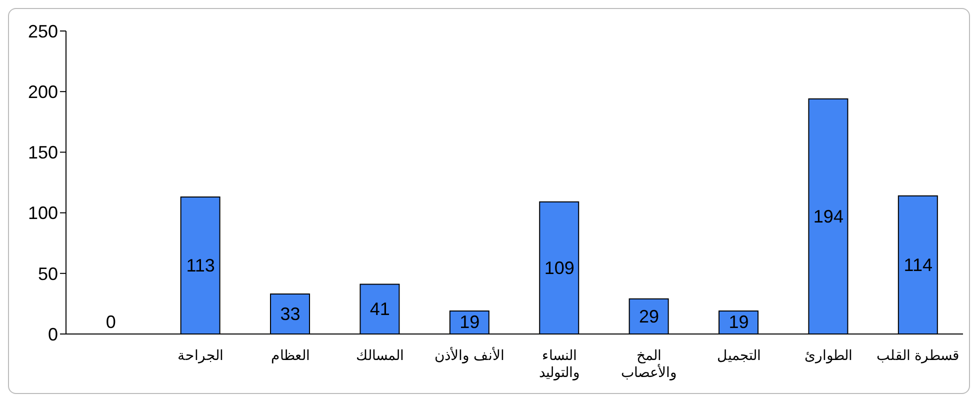 This screenshot has height=400, width=974. What do you see at coordinates (53, 334) in the screenshot?
I see `y-tick-label: 0` at bounding box center [53, 334].